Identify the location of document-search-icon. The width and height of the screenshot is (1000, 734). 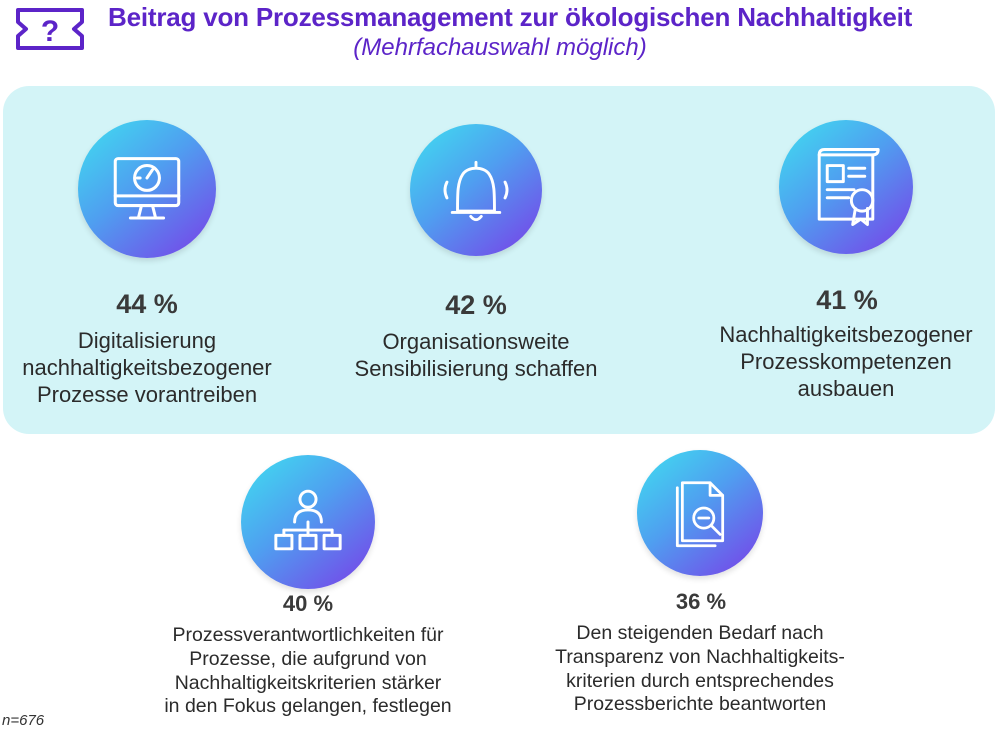
(700, 513).